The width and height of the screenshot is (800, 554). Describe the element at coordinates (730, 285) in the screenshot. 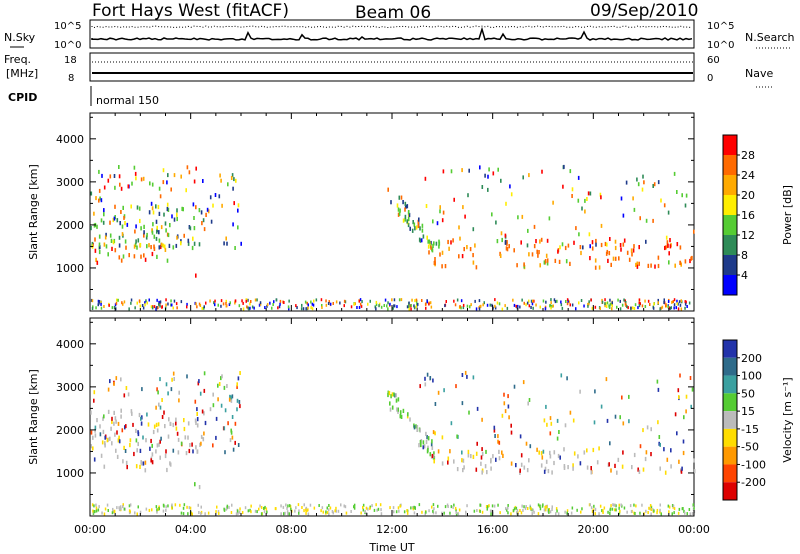

I see `colorbar-swatch` at that location.